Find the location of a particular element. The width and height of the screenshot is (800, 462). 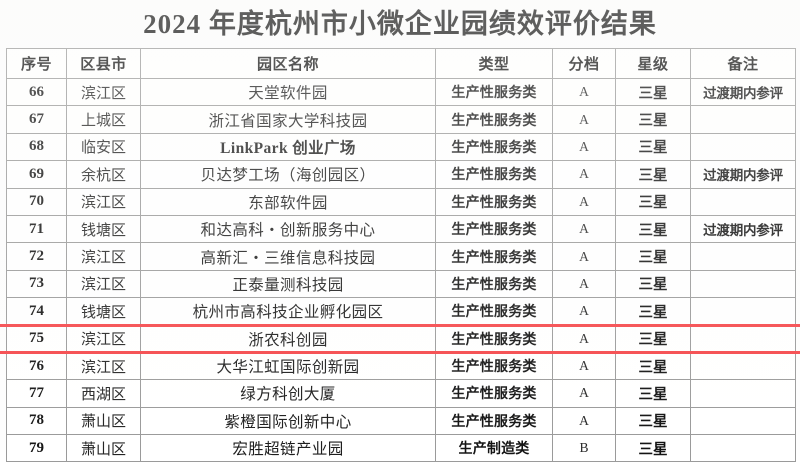

table-row: 79 萧山区 宏胜超链产业园 生产制造类 B 三星 is located at coordinates (401, 448).